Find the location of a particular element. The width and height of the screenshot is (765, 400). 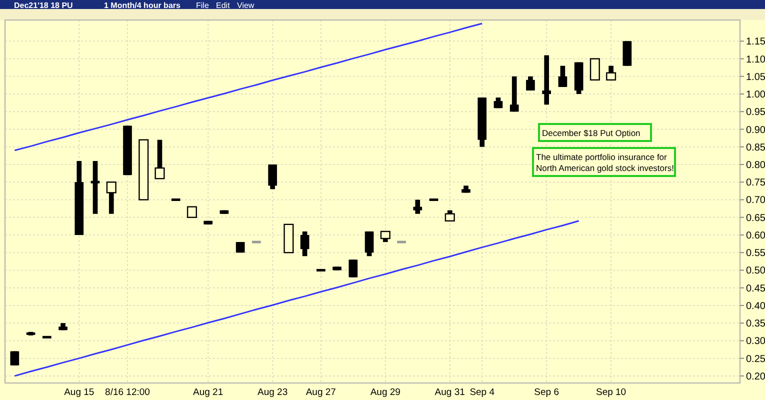

x-tick-label: Aug 23 is located at coordinates (273, 392).